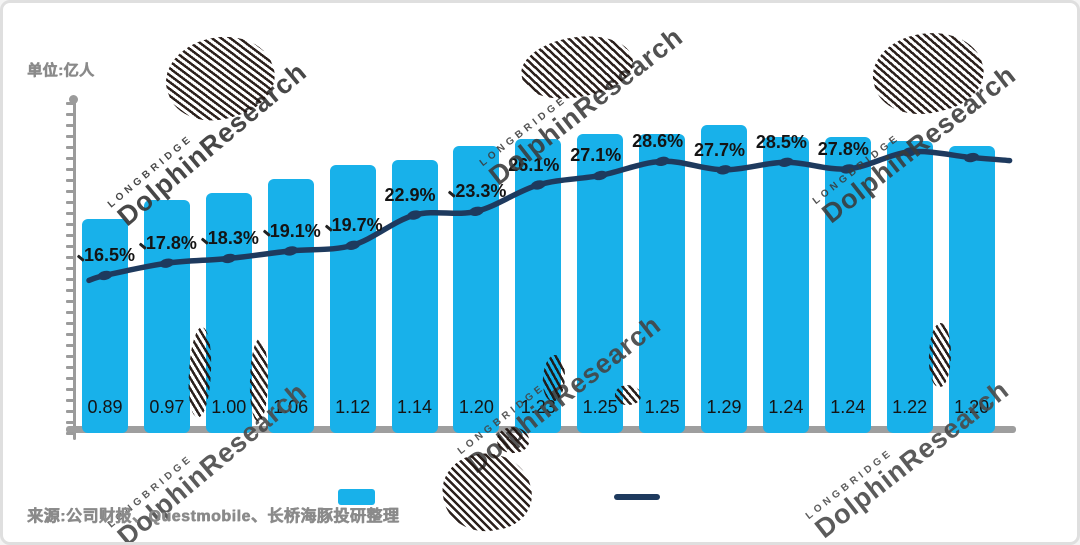 The height and width of the screenshot is (545, 1080). What do you see at coordinates (291, 407) in the screenshot?
I see `bar-value-label: 1.06` at bounding box center [291, 407].